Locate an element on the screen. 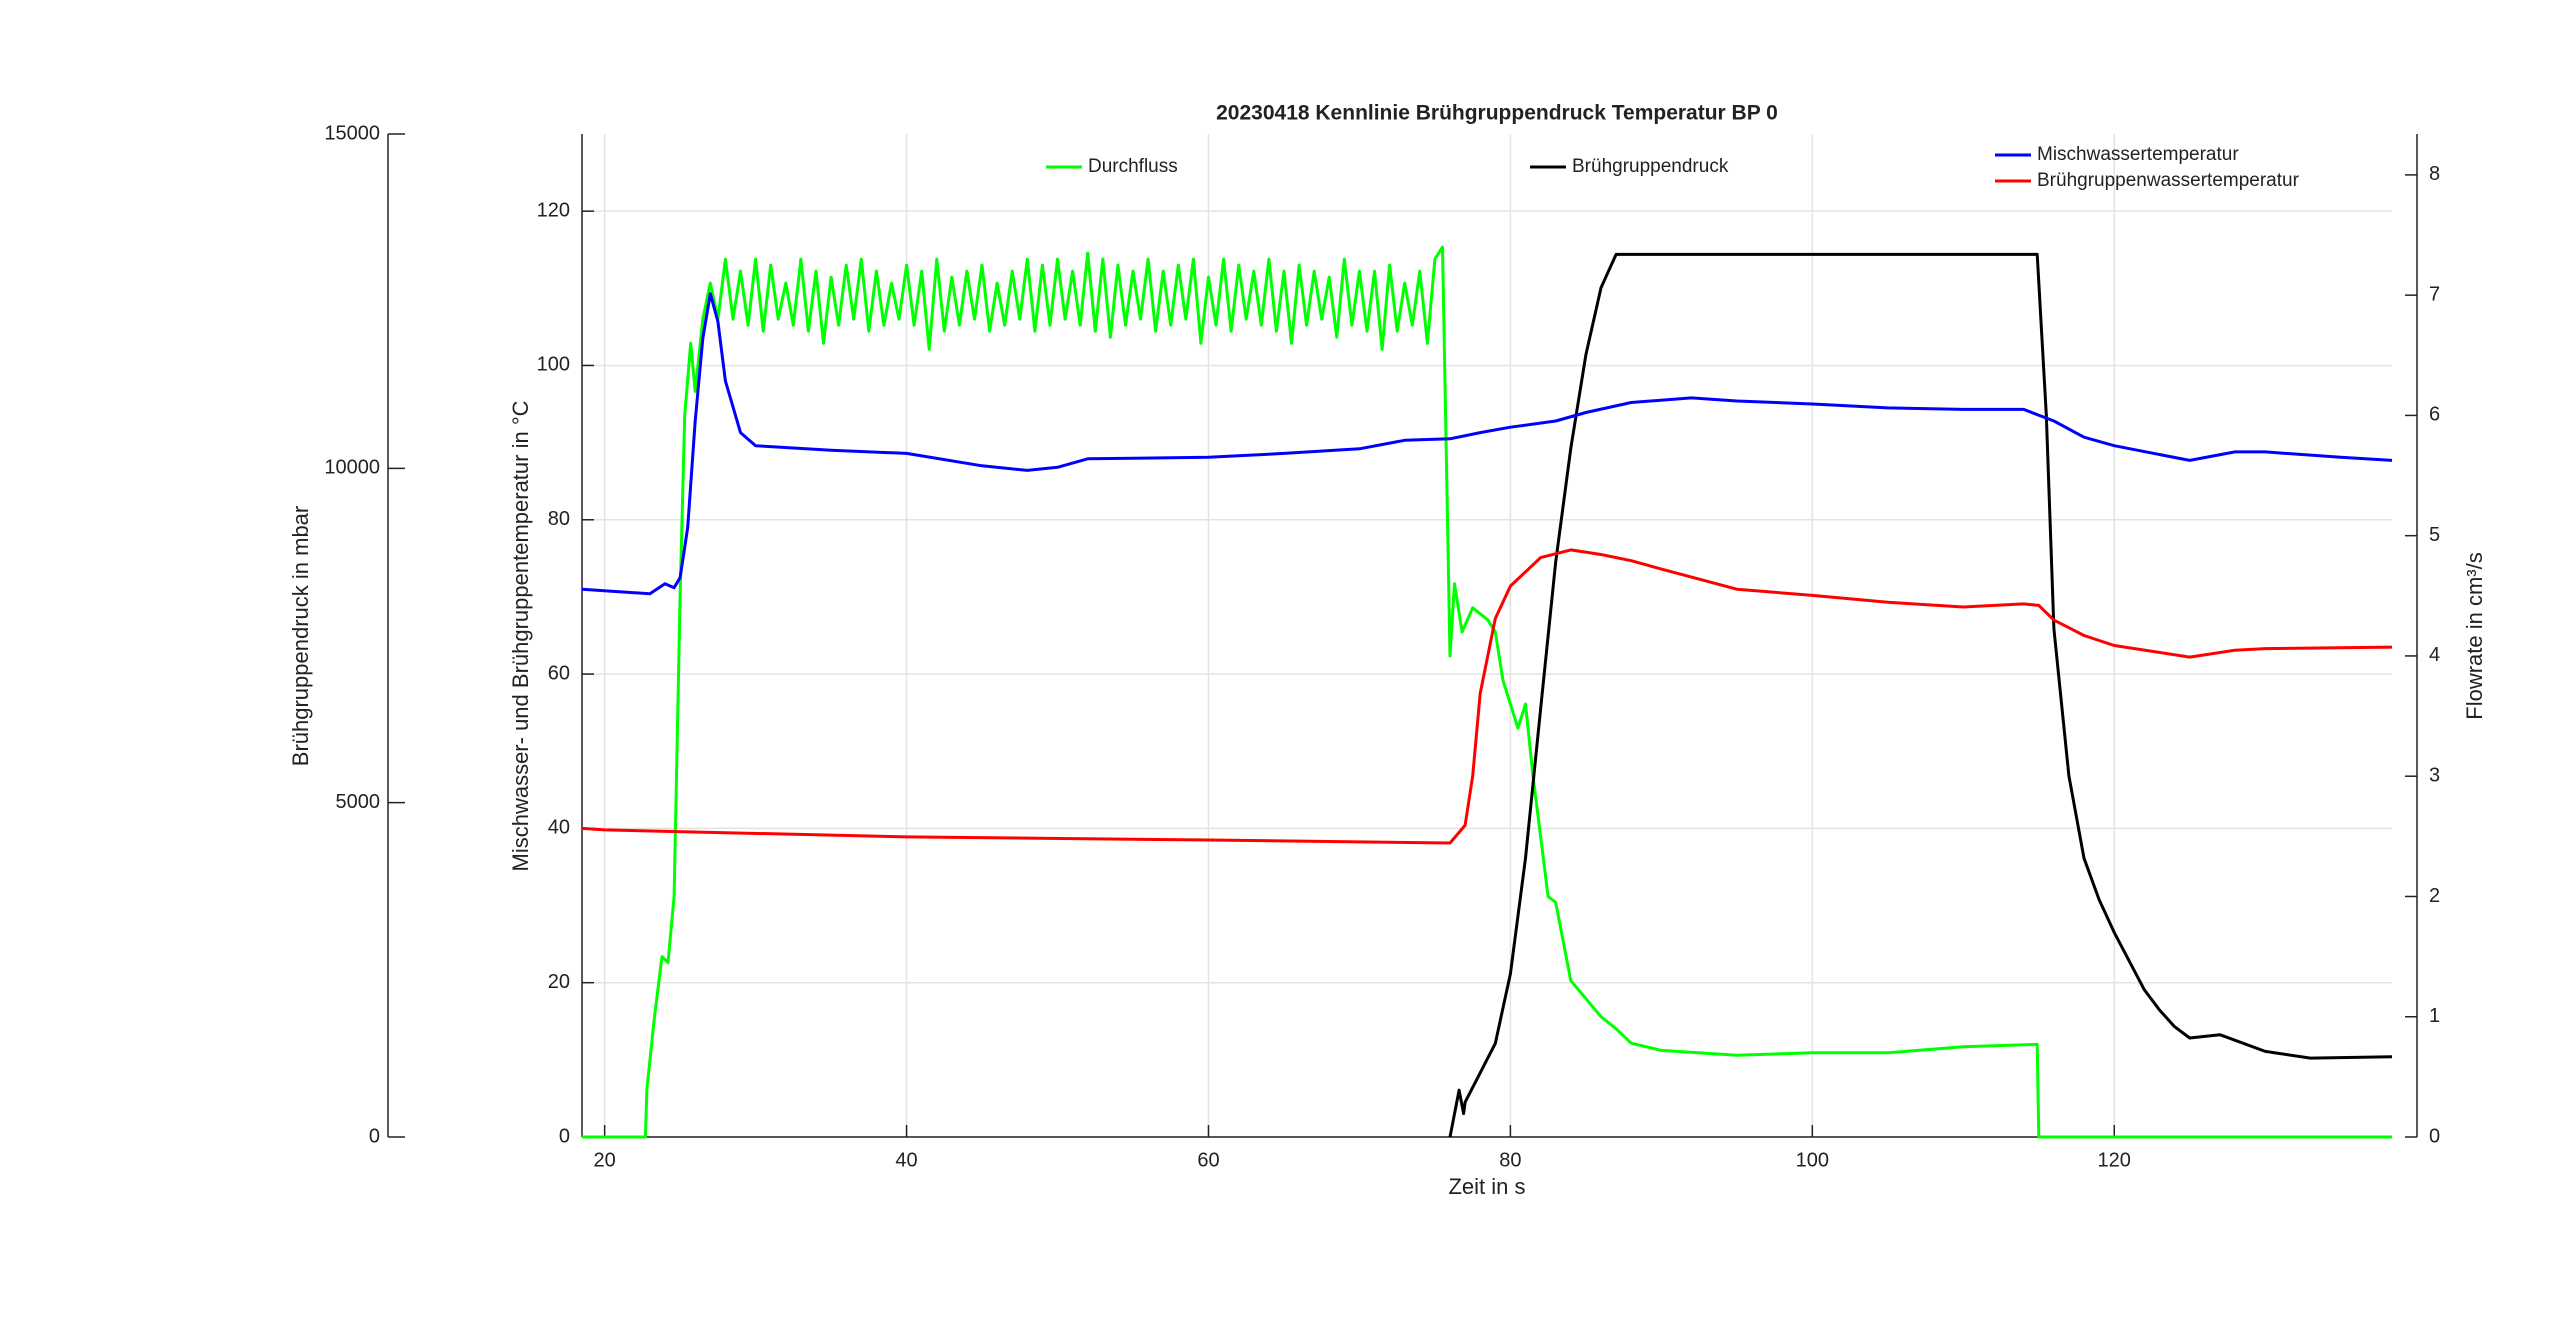  y2-tick-label: 1 is located at coordinates (2434, 1016).